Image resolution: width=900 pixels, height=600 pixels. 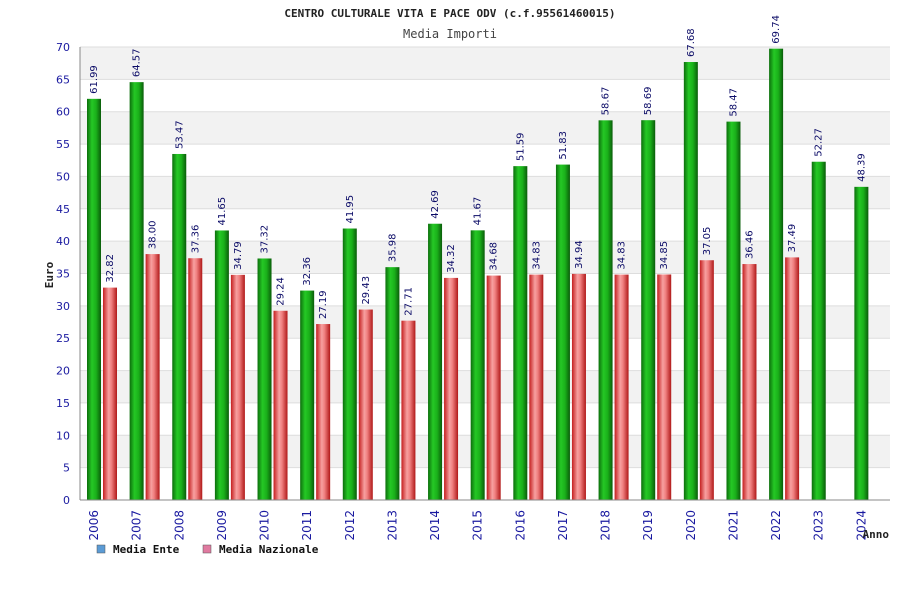 I want to click on x-tick-label: 2018, so click(x=606, y=525).